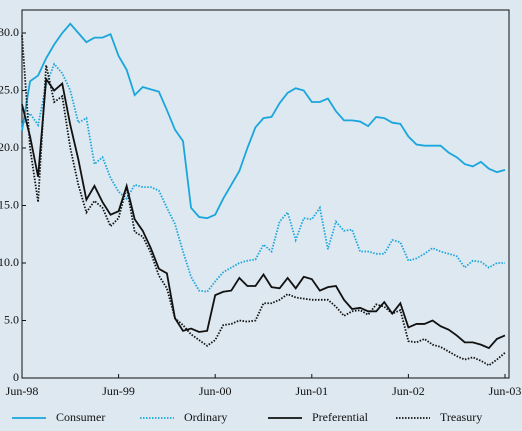  What do you see at coordinates (80, 417) in the screenshot?
I see `legend-label: Consumer` at bounding box center [80, 417].